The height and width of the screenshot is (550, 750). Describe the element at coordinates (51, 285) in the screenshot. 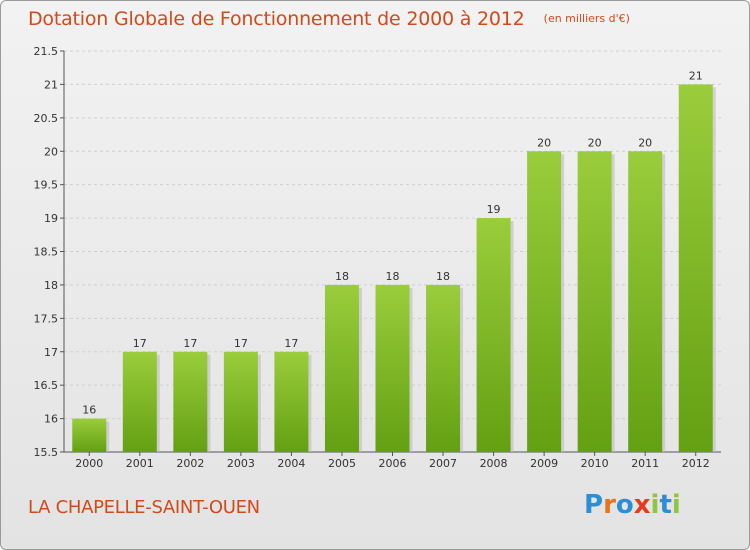

I see `y-tick-label: 18` at that location.